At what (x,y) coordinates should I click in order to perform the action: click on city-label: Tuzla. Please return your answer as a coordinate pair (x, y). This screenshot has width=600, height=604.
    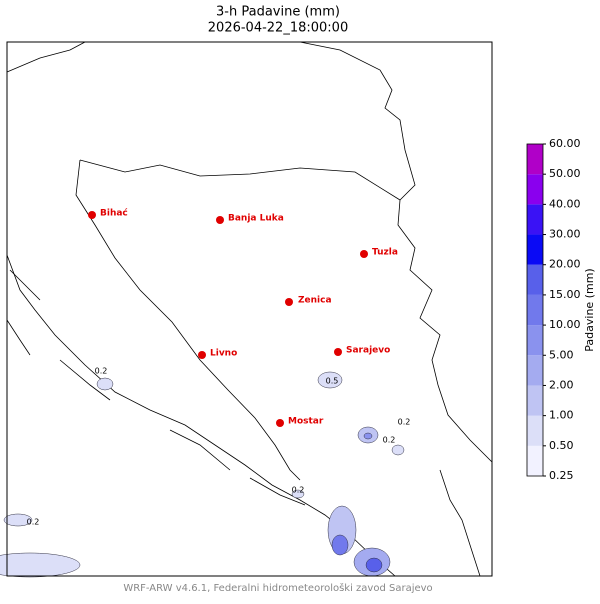
    Looking at the image, I should click on (385, 253).